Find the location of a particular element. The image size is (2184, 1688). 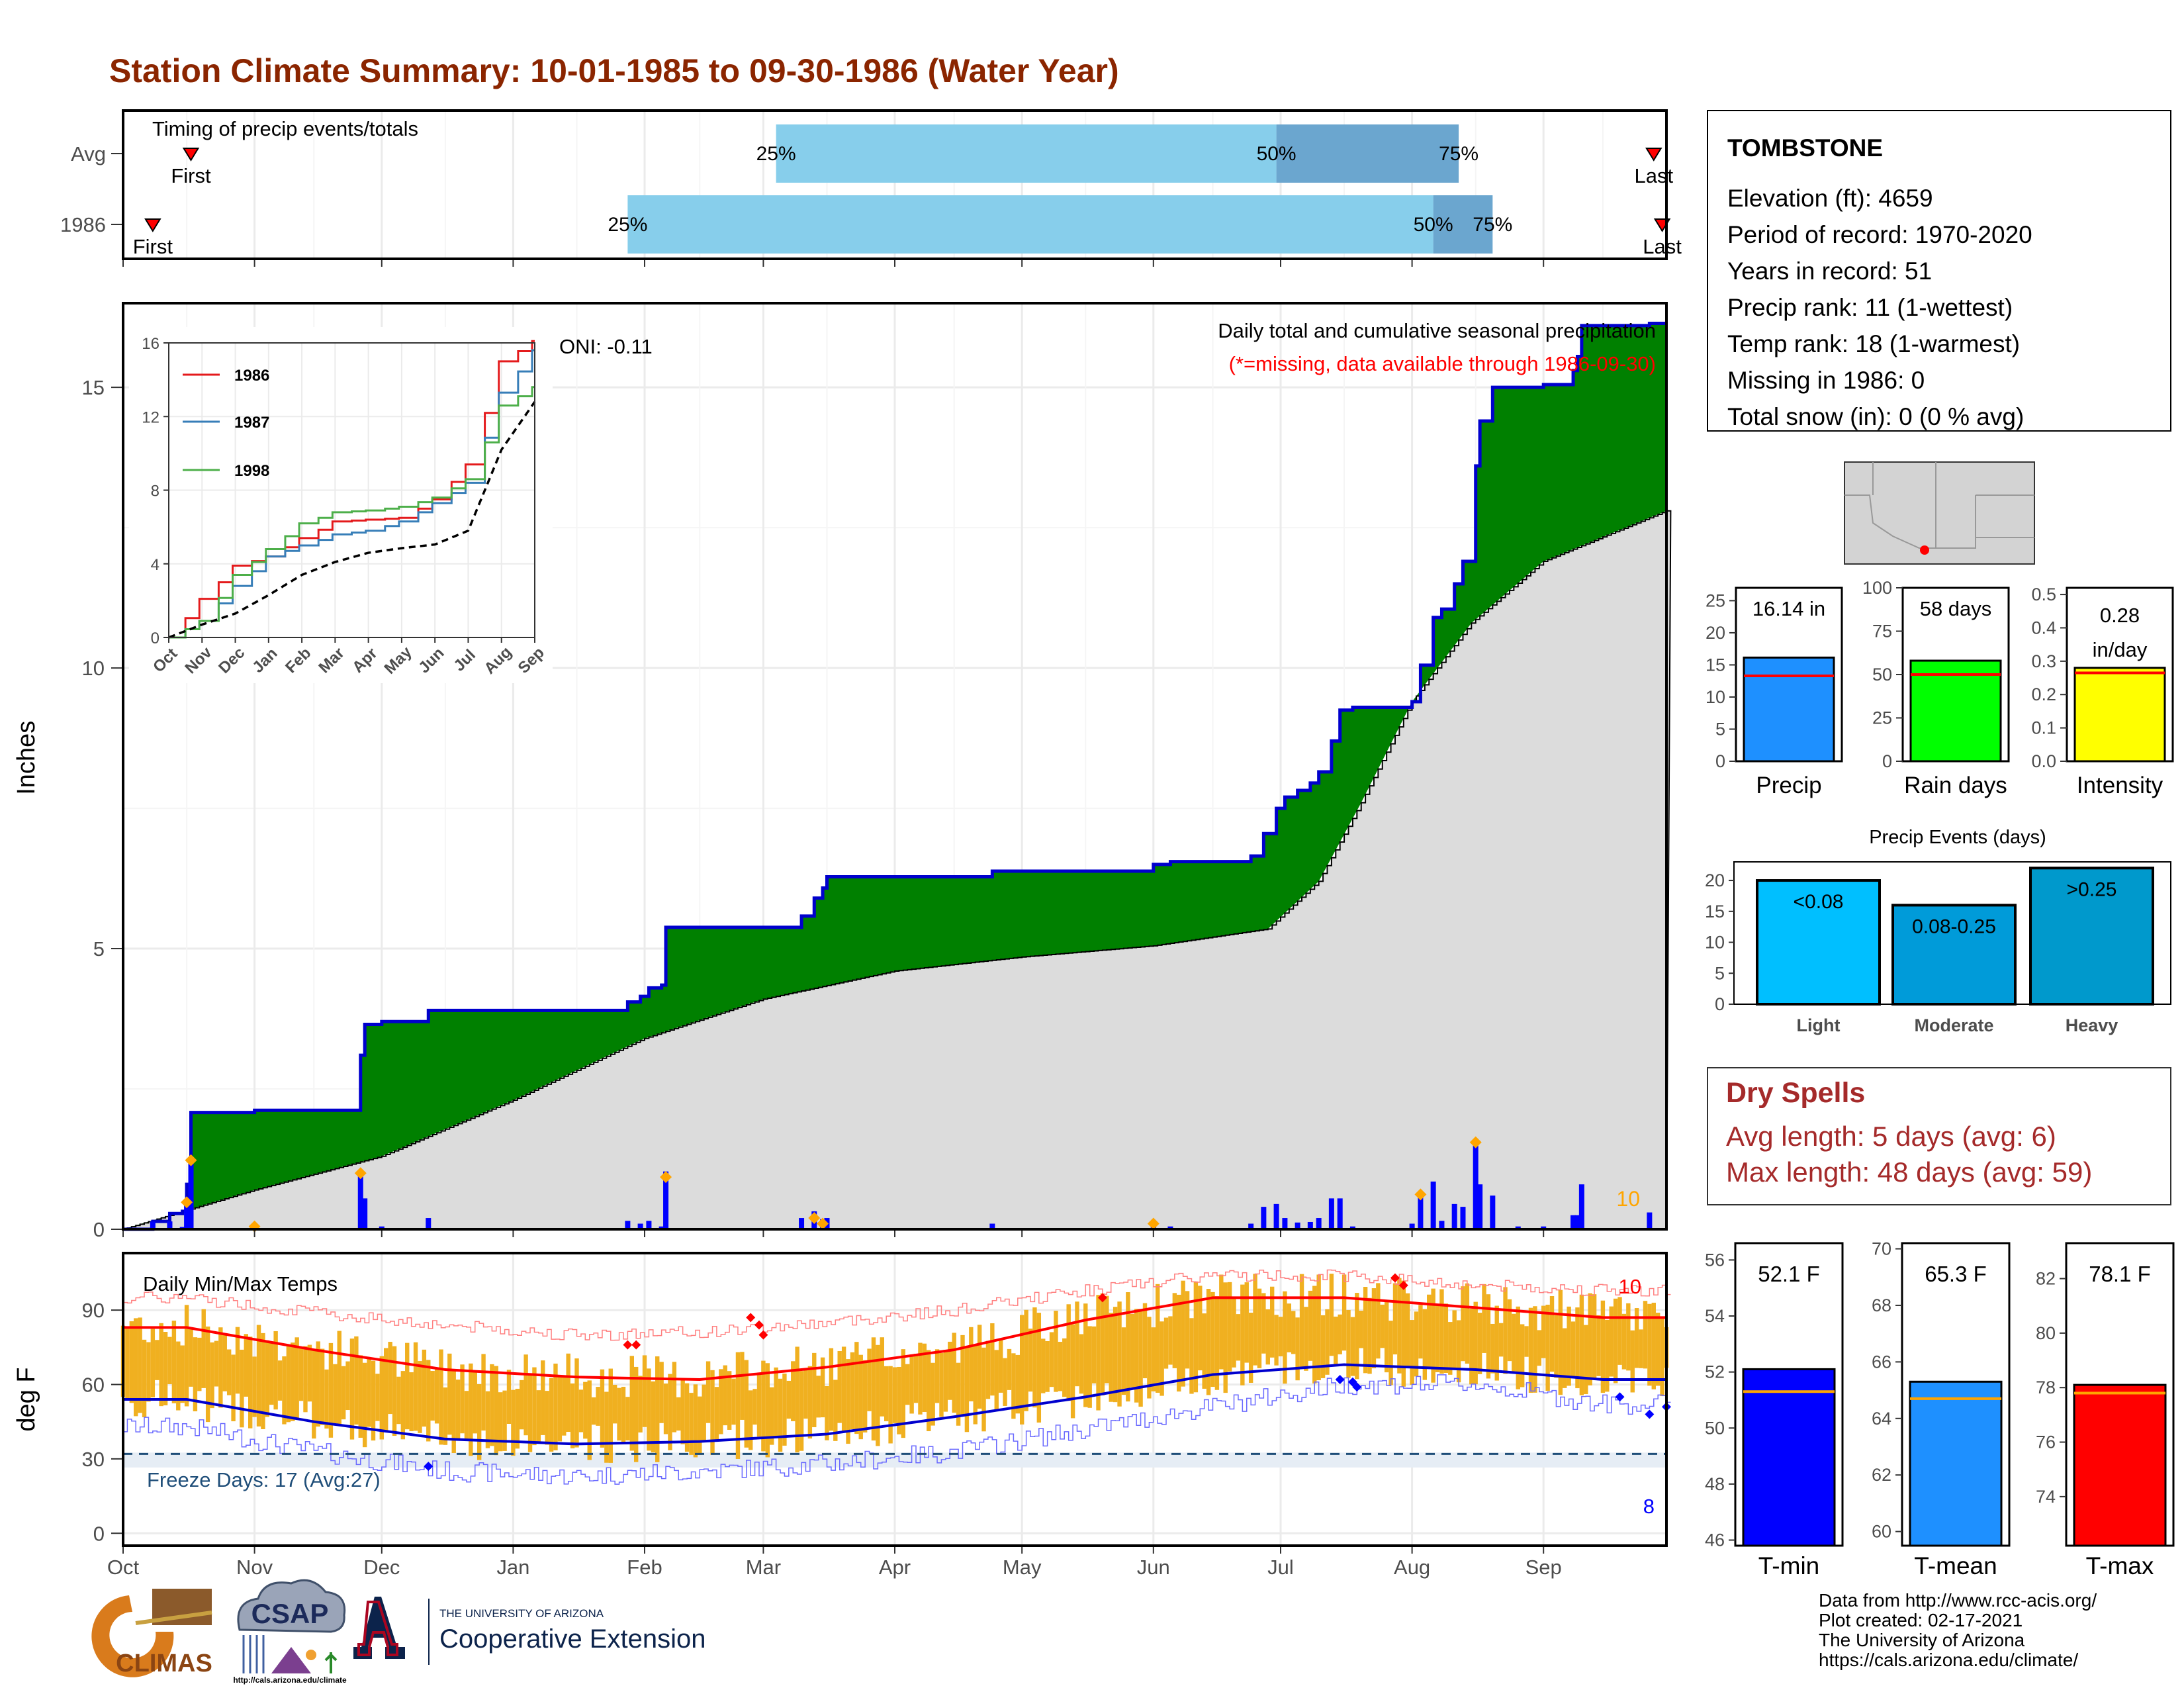

mini-bar-value: 0.28 is located at coordinates (2120, 615).